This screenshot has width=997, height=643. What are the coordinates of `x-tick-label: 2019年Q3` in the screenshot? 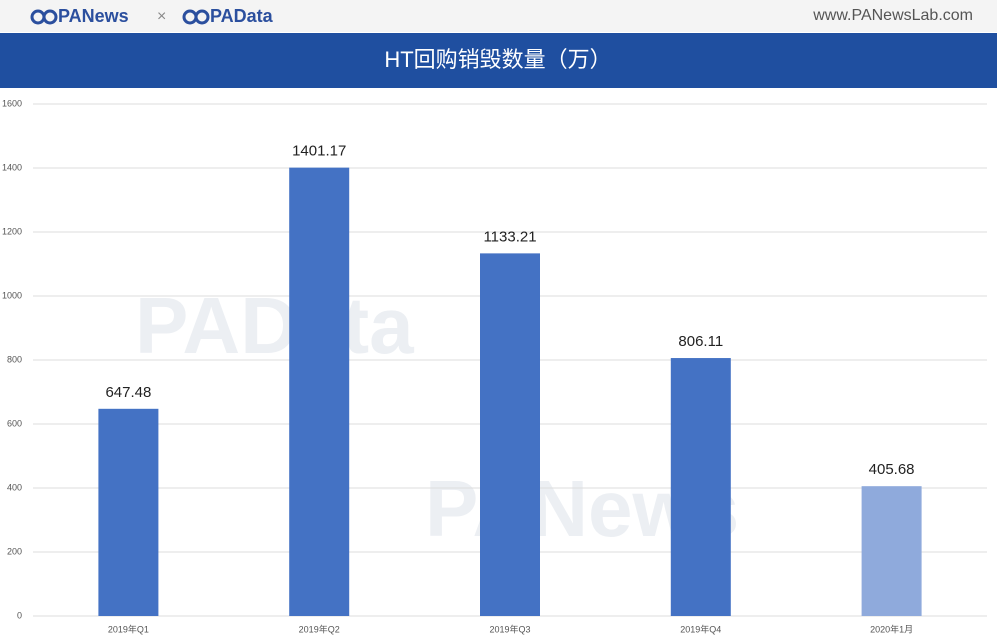 It's located at (509, 628).